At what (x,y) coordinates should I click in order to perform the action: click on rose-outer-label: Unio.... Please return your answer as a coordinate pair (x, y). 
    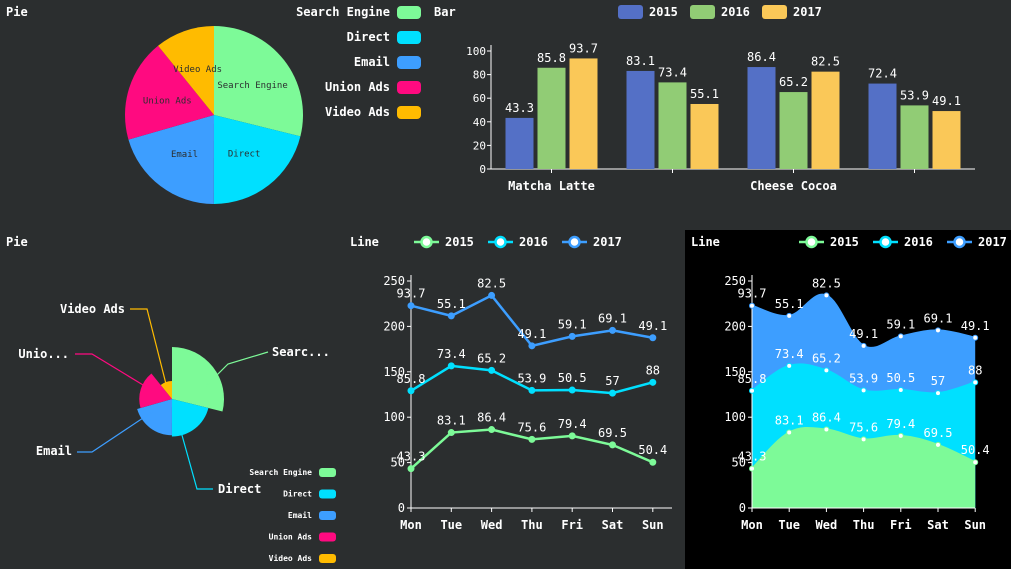
    Looking at the image, I should click on (43, 354).